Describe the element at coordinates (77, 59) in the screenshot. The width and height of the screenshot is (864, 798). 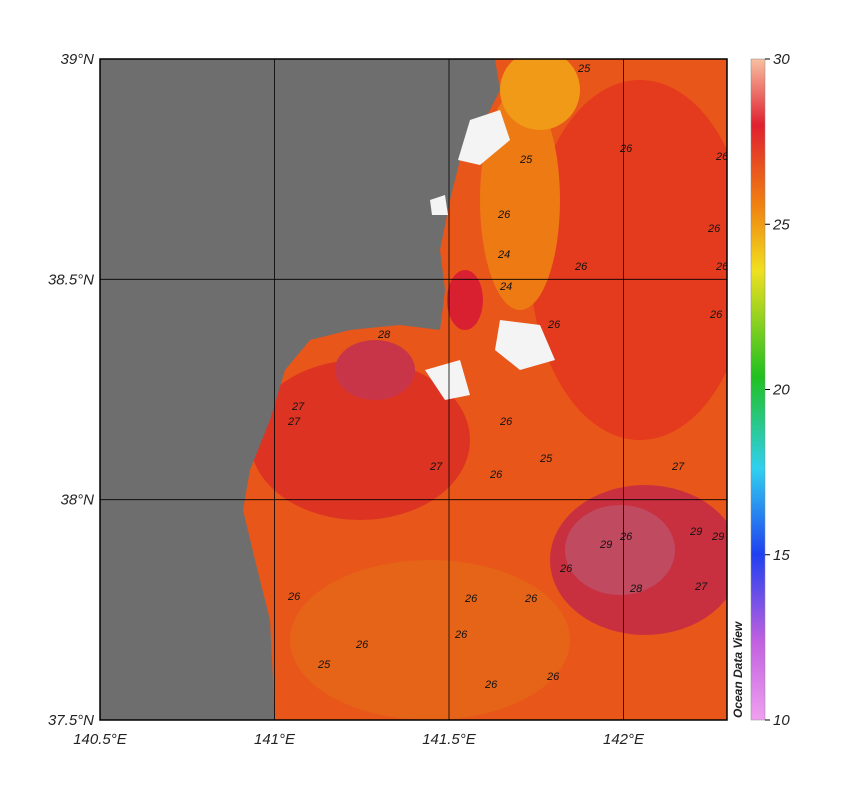
I see `y-tick-label: 39°N` at that location.